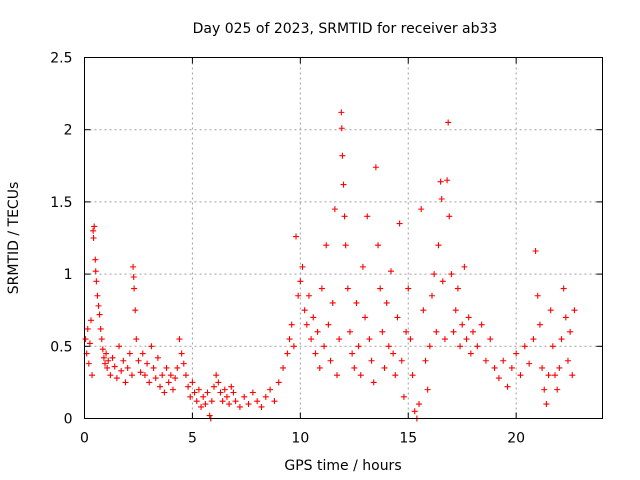 Image resolution: width=640 pixels, height=480 pixels. What do you see at coordinates (192, 439) in the screenshot?
I see `x-tick-label: 5` at bounding box center [192, 439].